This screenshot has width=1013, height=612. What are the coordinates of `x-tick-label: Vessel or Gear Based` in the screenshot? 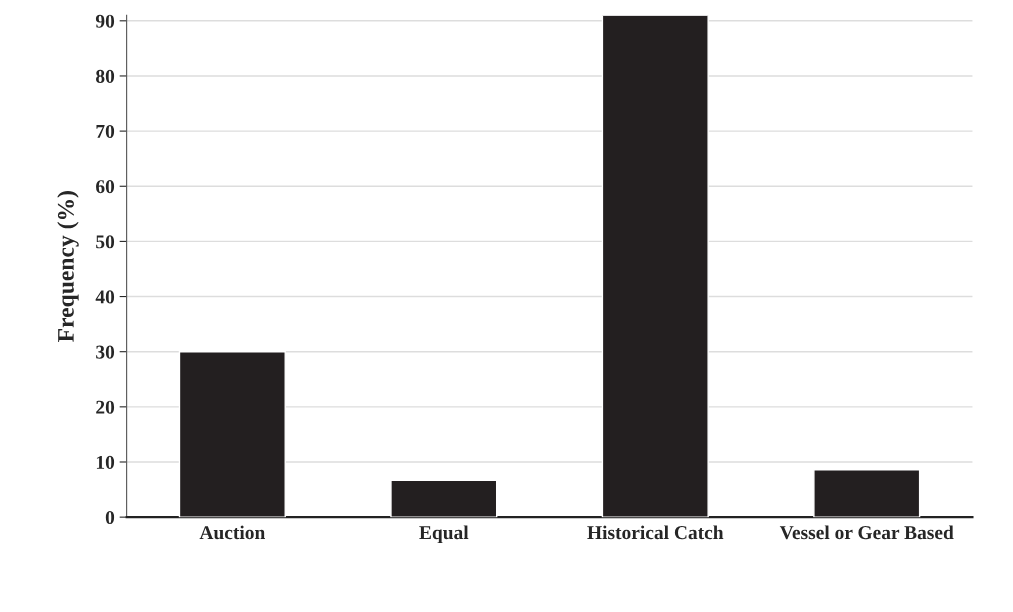 It's located at (866, 532).